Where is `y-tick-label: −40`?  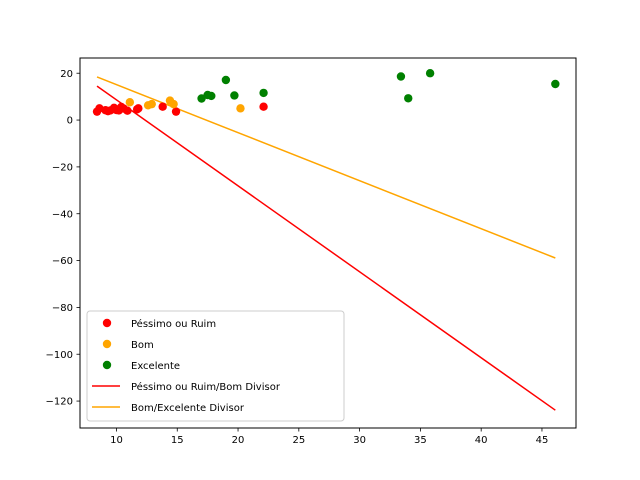
y-tick-label: −40 is located at coordinates (62, 214).